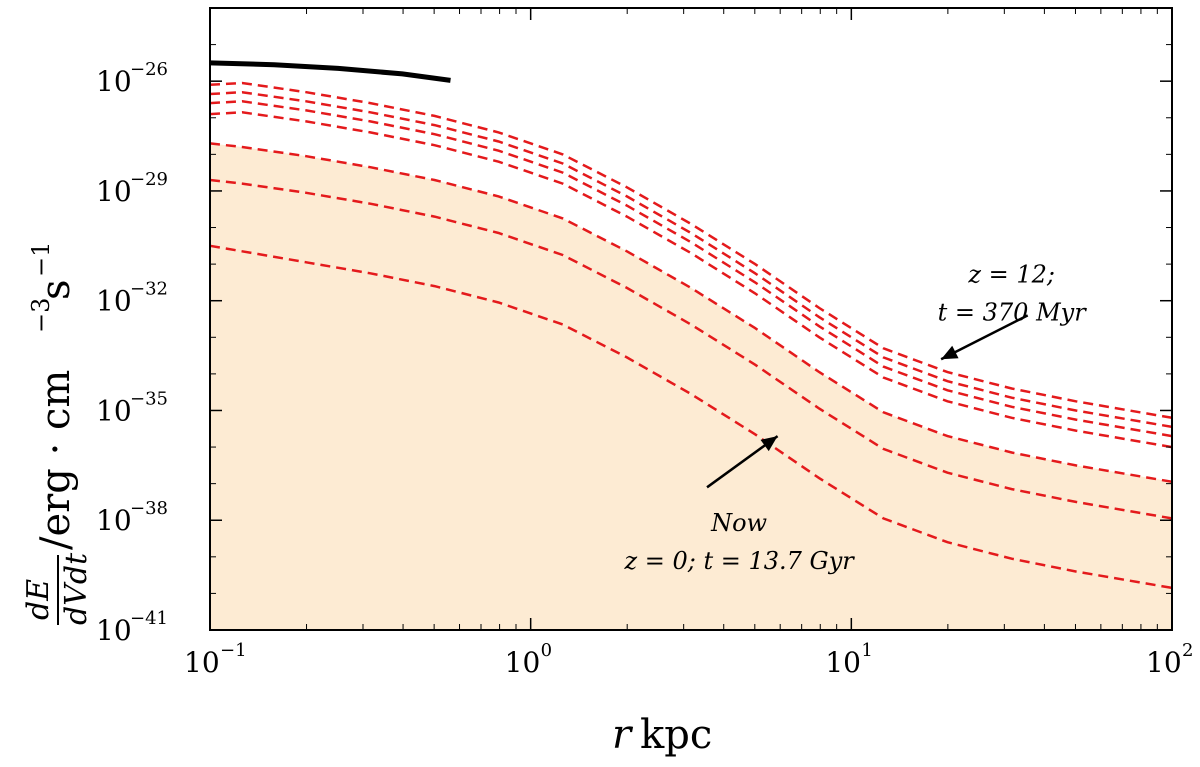 This screenshot has height=767, width=1200. Describe the element at coordinates (739, 561) in the screenshot. I see `annotation-now-line-2: z = 0; t = 13.7 Gyr` at that location.